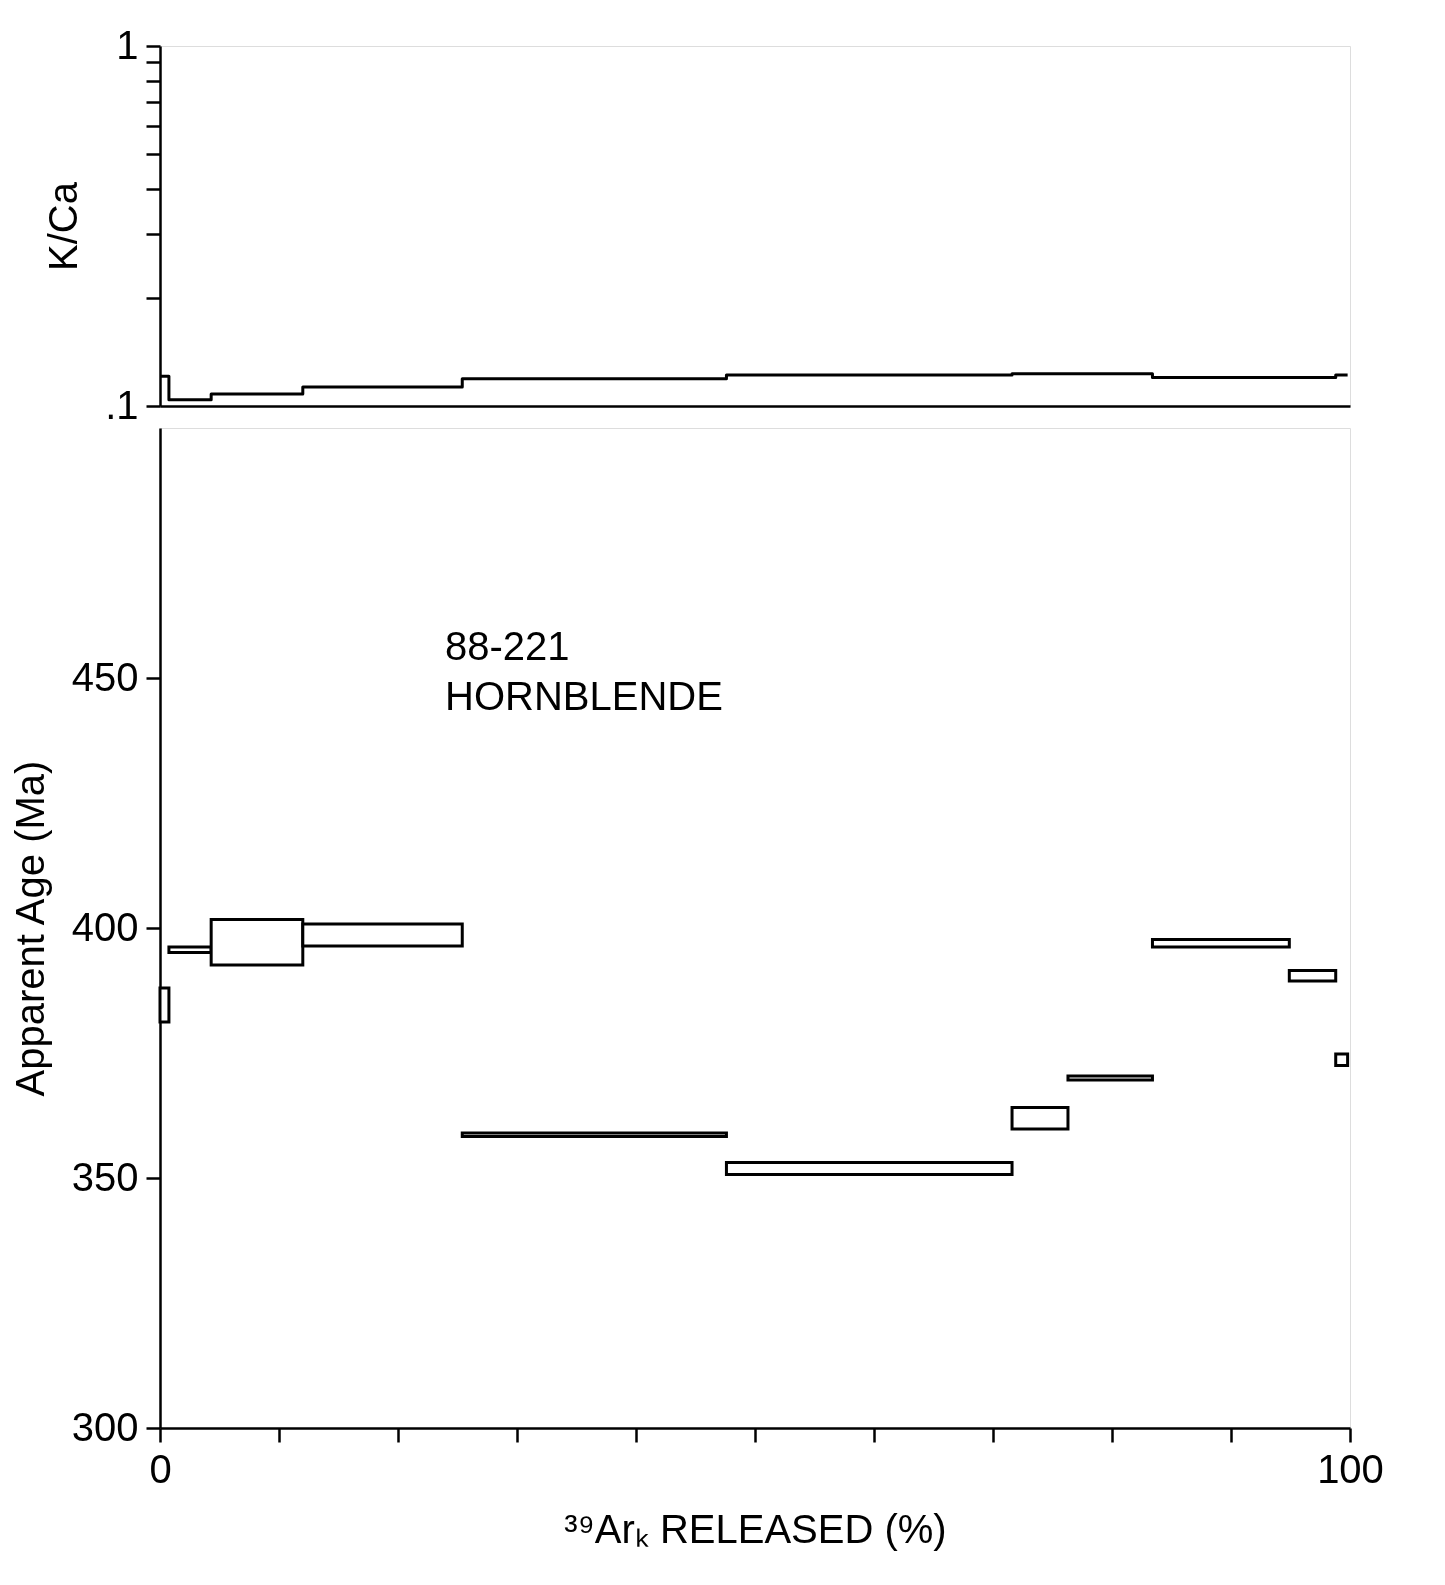 The height and width of the screenshot is (1585, 1445). What do you see at coordinates (1350, 1468) in the screenshot?
I see `x-tick-label: 100` at bounding box center [1350, 1468].